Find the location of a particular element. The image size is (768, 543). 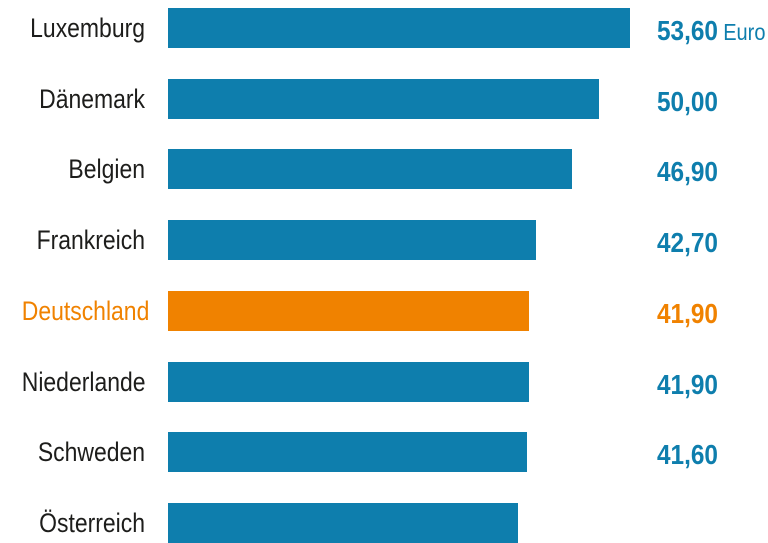

category-label: Niederlande is located at coordinates (83, 381).